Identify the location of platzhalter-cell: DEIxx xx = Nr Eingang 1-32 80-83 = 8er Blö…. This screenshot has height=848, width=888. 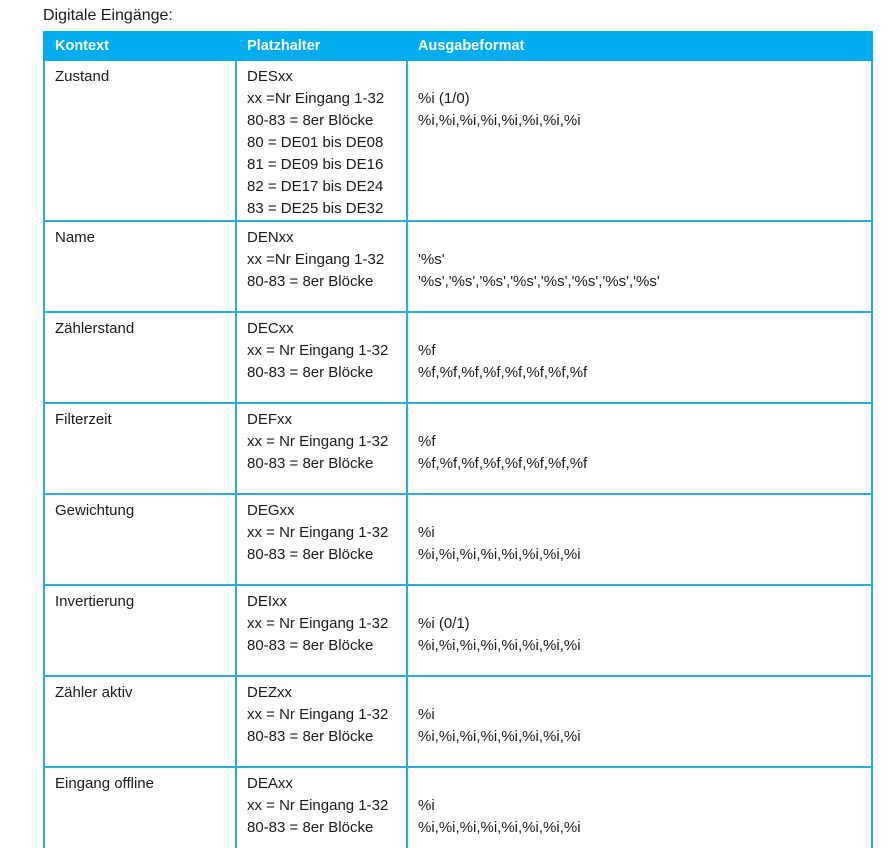
(321, 630).